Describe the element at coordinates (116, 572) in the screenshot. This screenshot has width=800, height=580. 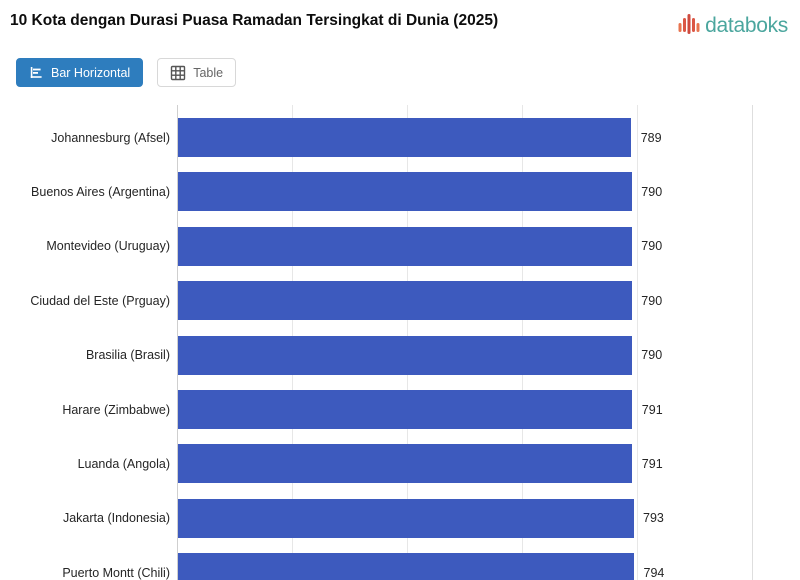
I see `category-label: Puerto Montt (Chili)` at that location.